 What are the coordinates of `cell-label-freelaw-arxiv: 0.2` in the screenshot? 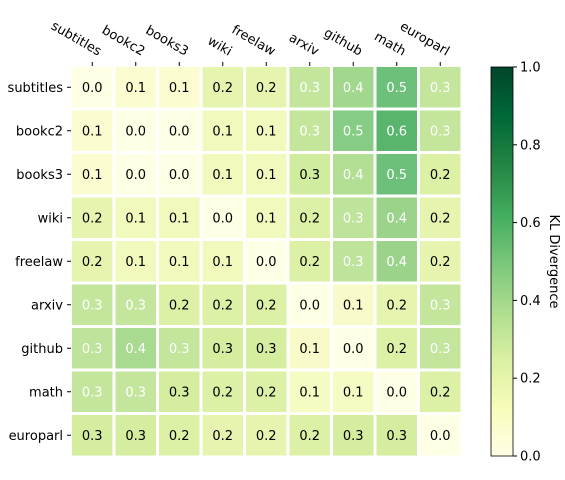 It's located at (309, 262).